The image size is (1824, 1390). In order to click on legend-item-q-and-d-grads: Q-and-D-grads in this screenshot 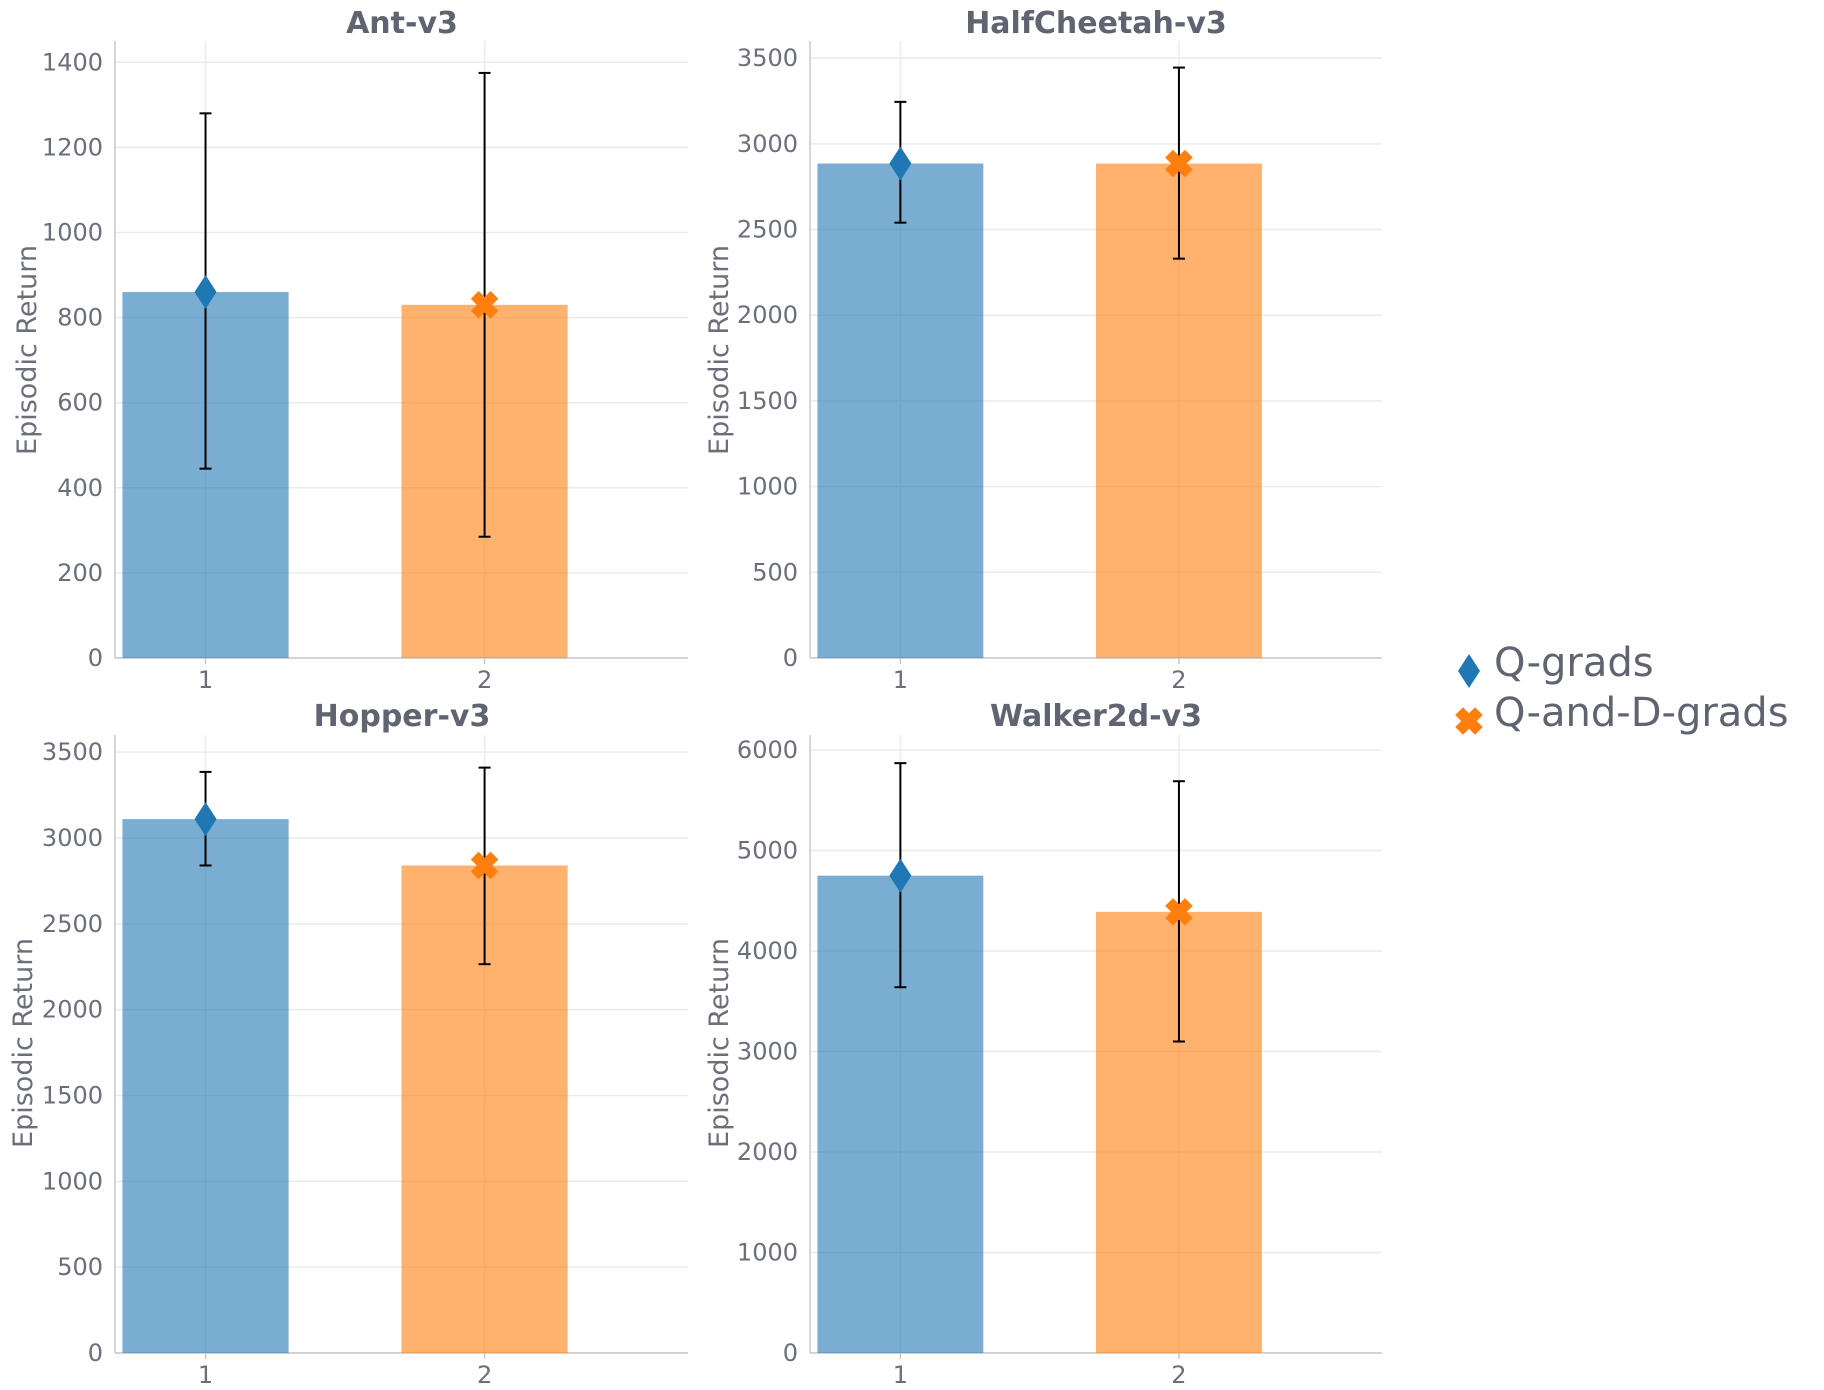, I will do `click(1622, 713)`.